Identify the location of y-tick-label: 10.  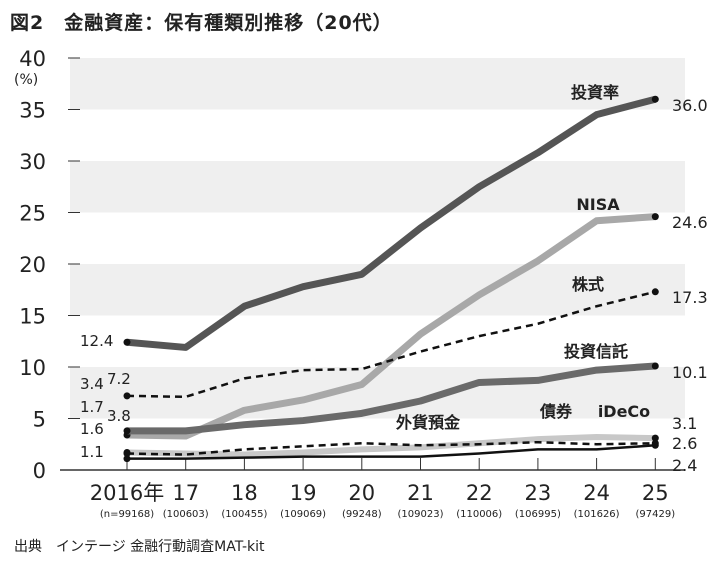
(32, 368).